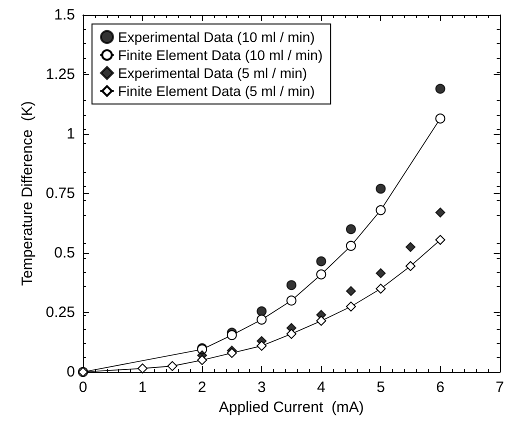 Image resolution: width=507 pixels, height=438 pixels. What do you see at coordinates (142, 387) in the screenshot?
I see `x-tick-label: 1` at bounding box center [142, 387].